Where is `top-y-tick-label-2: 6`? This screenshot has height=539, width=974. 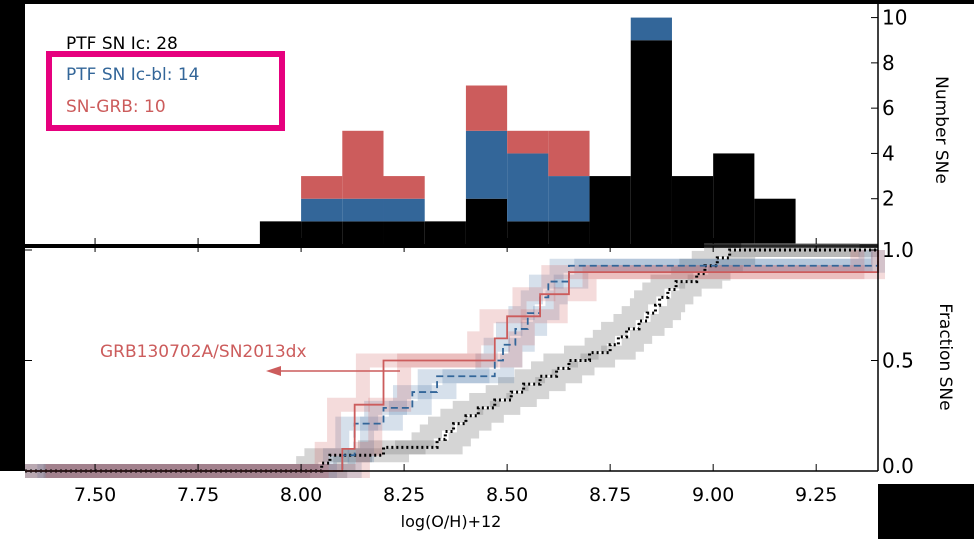 top-y-tick-label-2: 6 is located at coordinates (888, 108).